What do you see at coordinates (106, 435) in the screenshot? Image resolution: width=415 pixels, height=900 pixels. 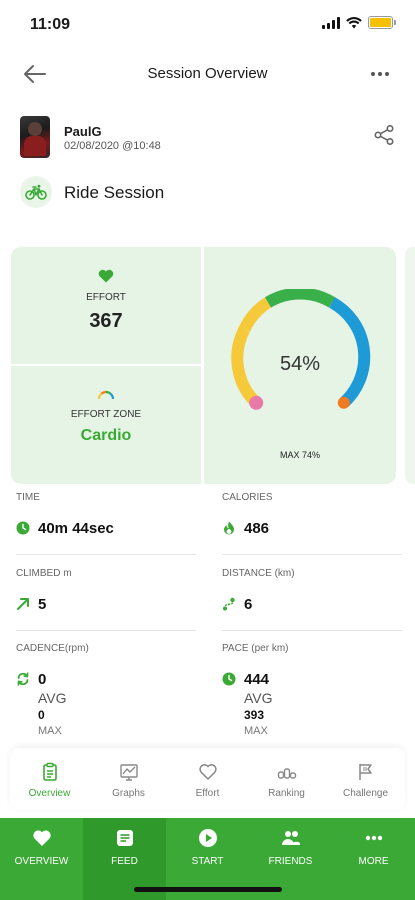 I see `effort-zone-value: Cardio` at bounding box center [106, 435].